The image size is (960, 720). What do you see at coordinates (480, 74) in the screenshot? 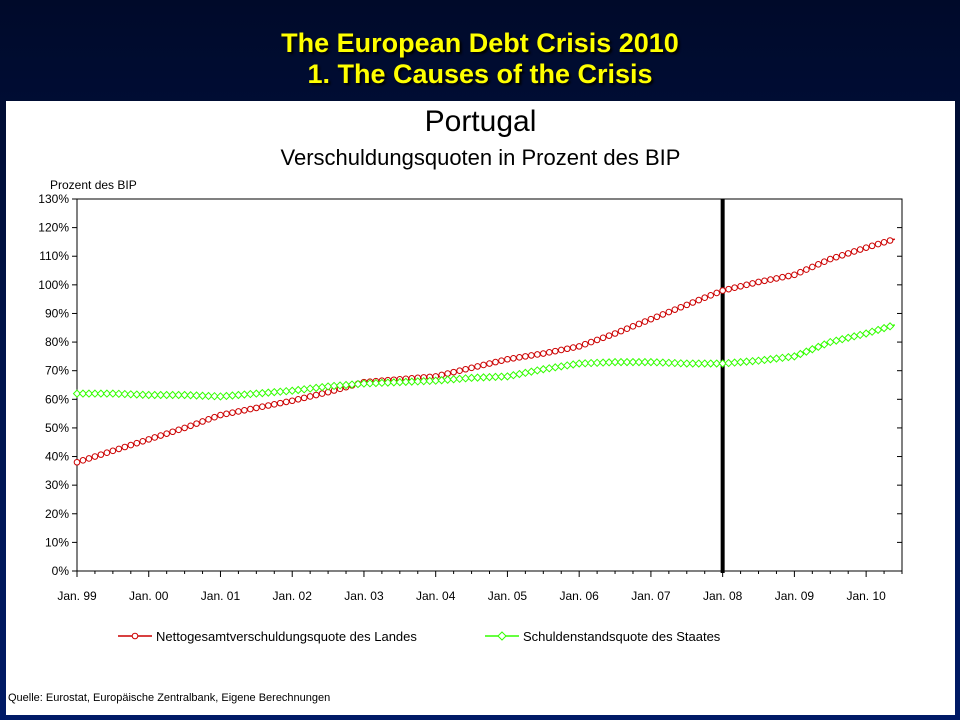
I see `slide-title-line2: 1. The Causes of the Crisis` at bounding box center [480, 74].